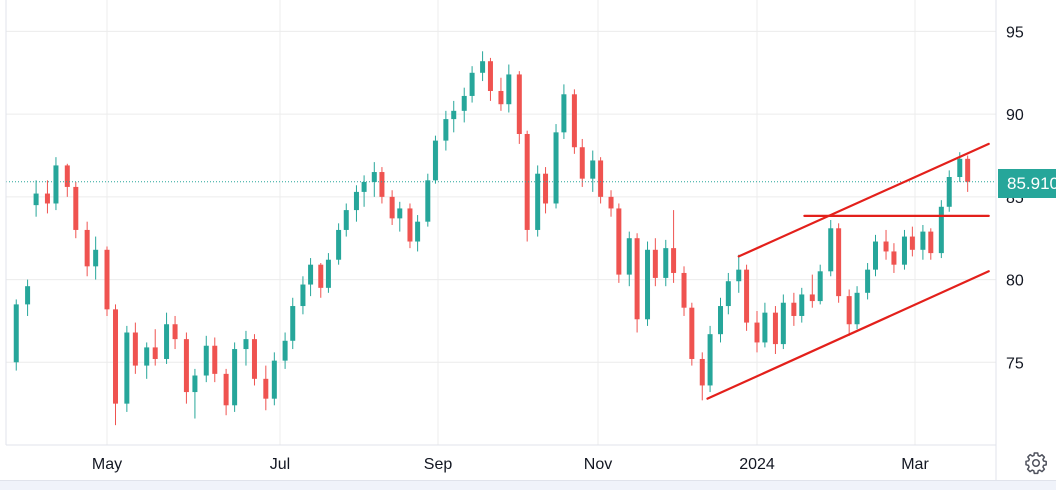  I want to click on settings-button, so click(1036, 463).